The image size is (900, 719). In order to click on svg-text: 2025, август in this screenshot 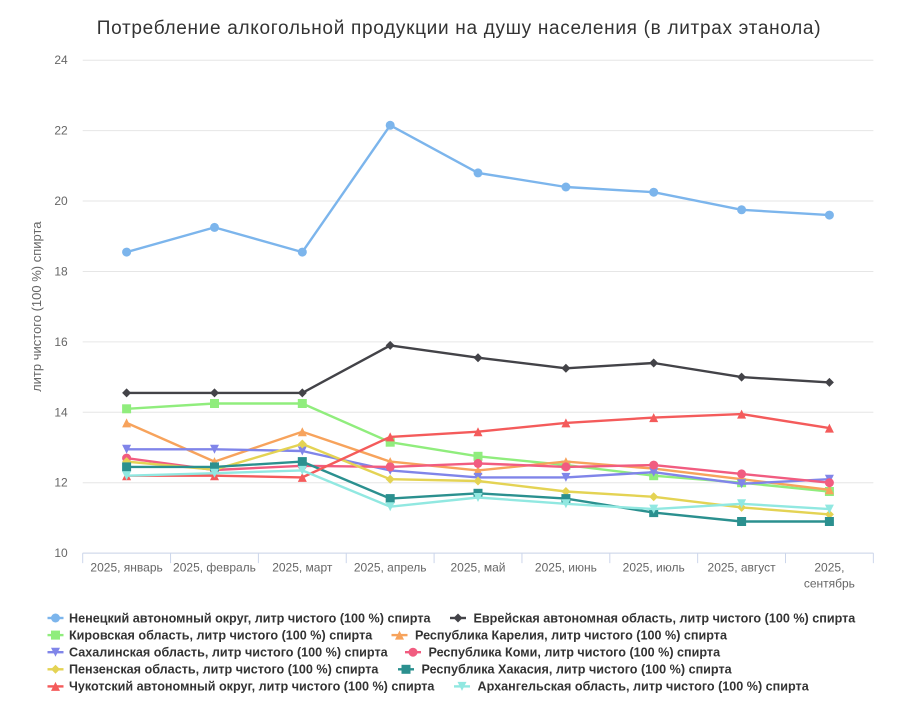, I will do `click(742, 568)`.